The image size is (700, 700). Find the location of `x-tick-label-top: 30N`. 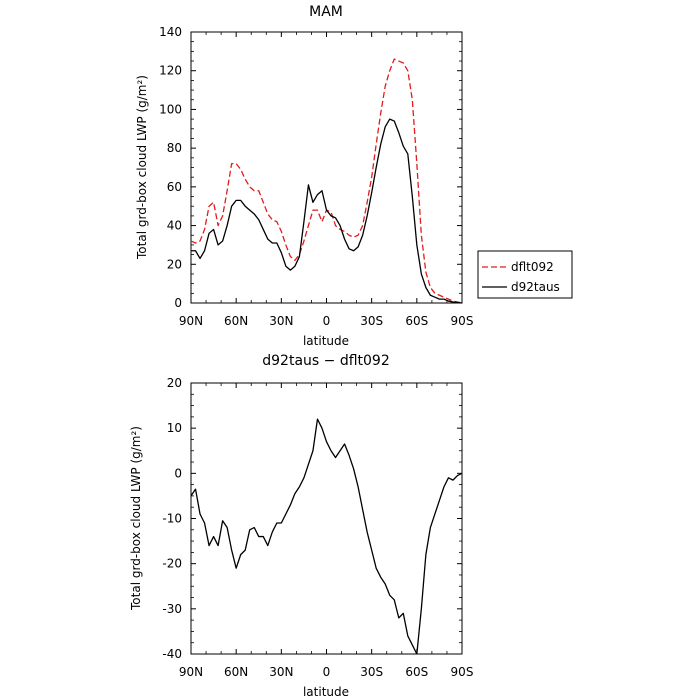

x-tick-label-top: 30N is located at coordinates (281, 321).